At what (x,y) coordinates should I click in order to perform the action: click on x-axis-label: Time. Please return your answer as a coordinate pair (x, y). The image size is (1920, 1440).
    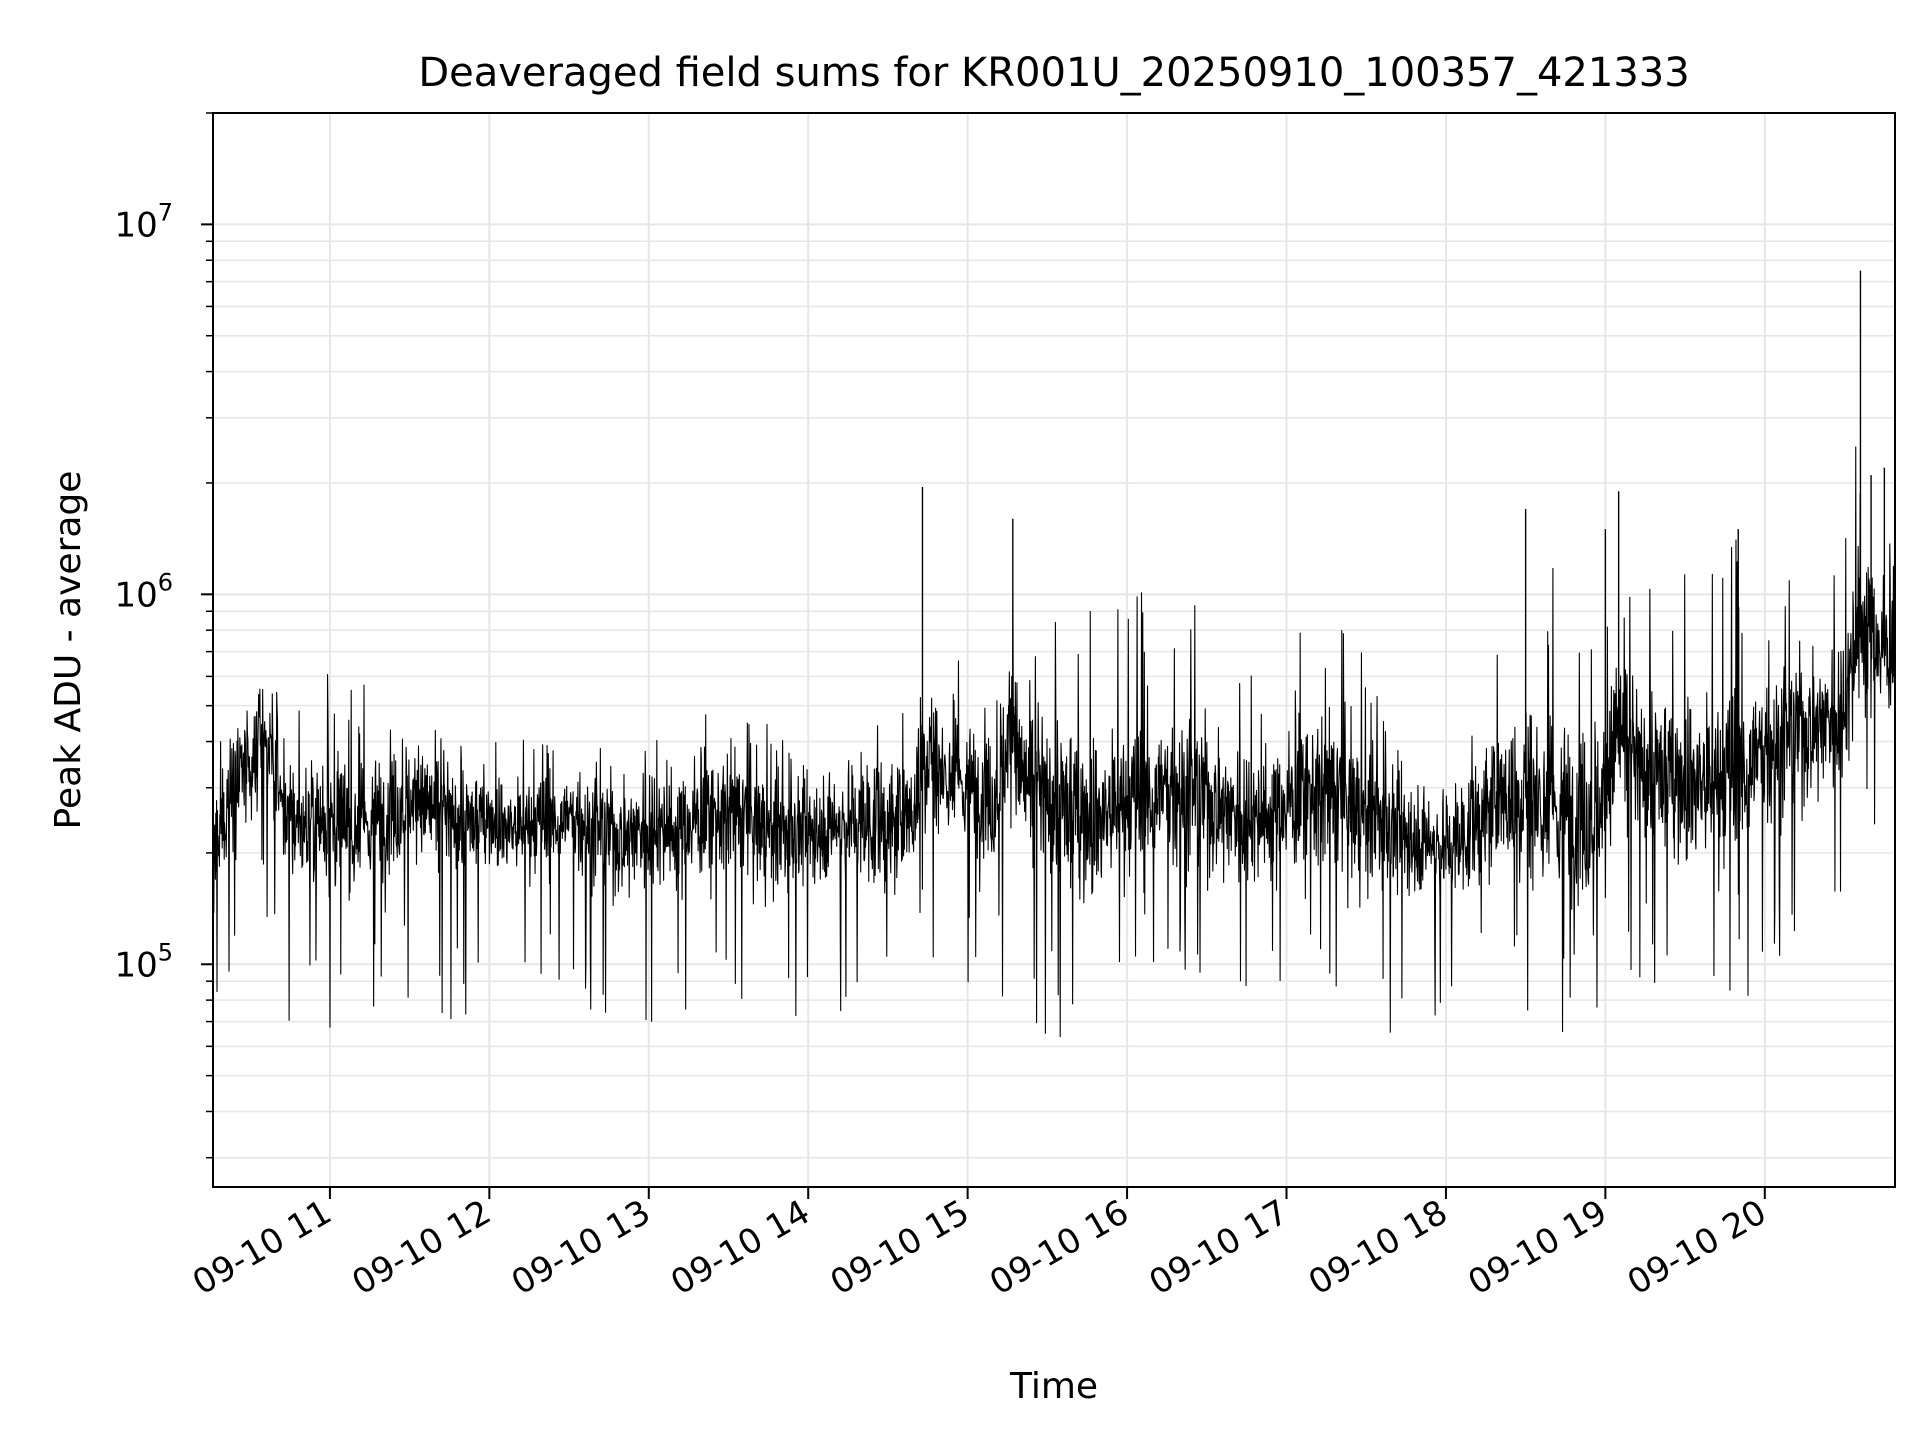
    Looking at the image, I should click on (1053, 1386).